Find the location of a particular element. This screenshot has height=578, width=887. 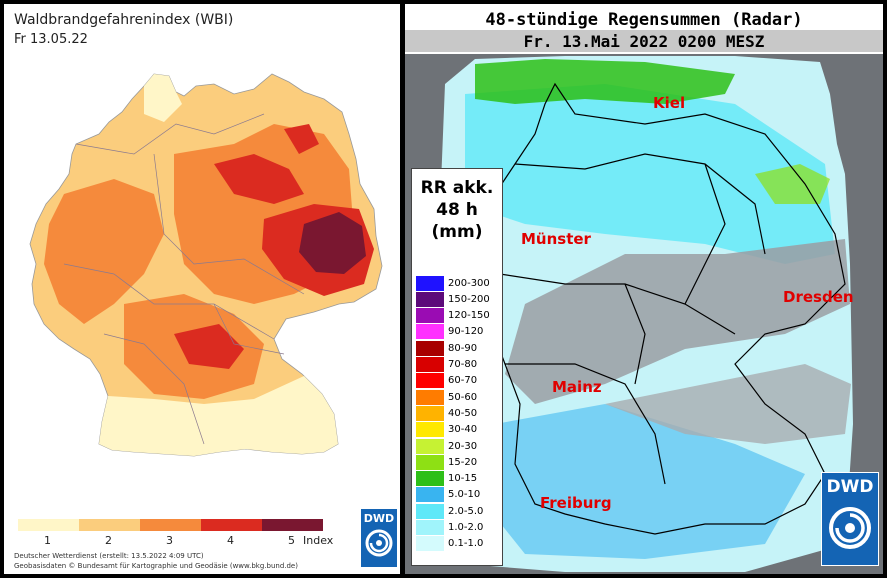

radar-legend-label: 120-150 is located at coordinates (469, 316).